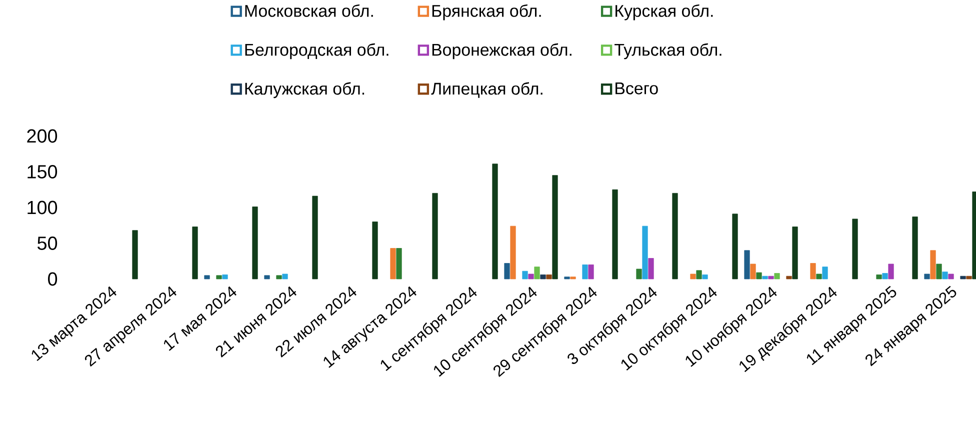 This screenshot has height=424, width=976. Describe the element at coordinates (304, 90) in the screenshot. I see `legend-label: Калужская обл.` at that location.